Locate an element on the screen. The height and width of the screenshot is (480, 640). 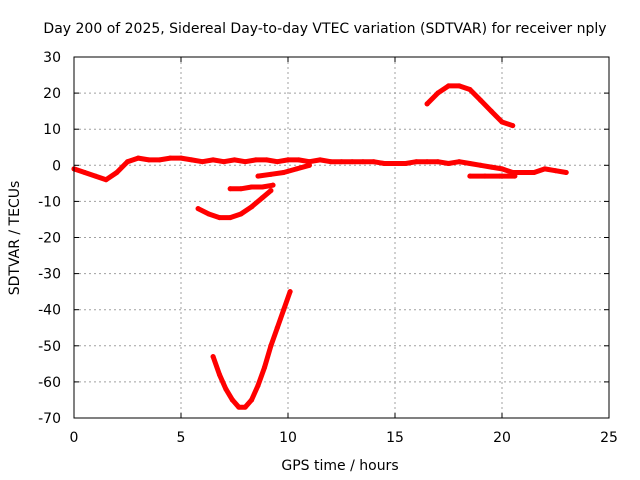
x-tick-label: 20 is located at coordinates (502, 438).